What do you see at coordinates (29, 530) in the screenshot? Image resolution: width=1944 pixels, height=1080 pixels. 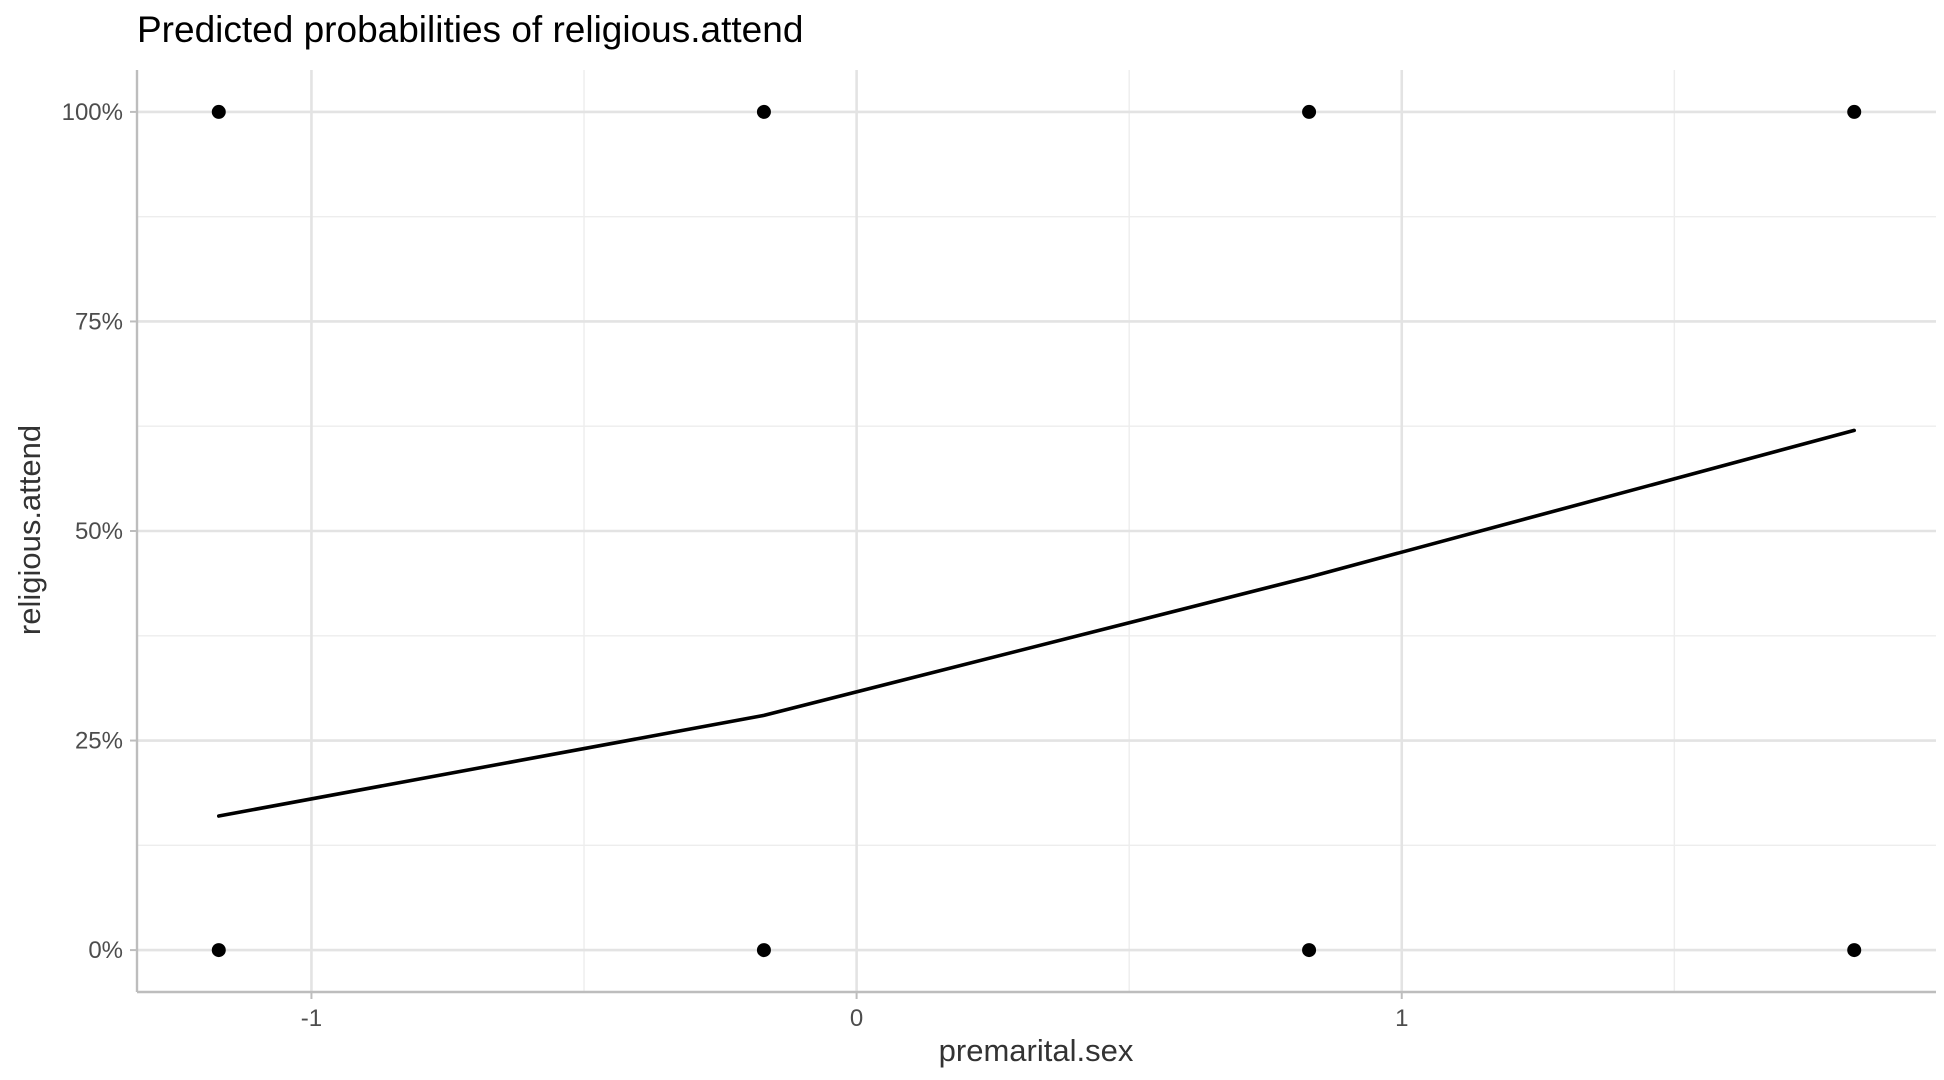 I see `y-axis-title: religious.attend` at bounding box center [29, 530].